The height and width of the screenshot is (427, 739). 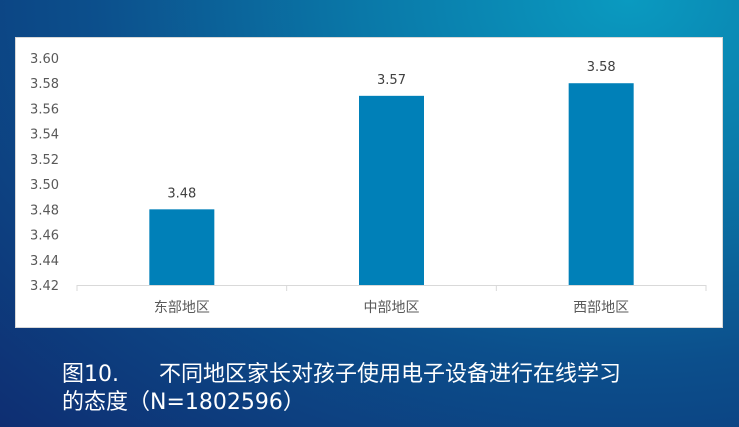 I want to click on y-tick-label: 3.60, so click(x=44, y=59).